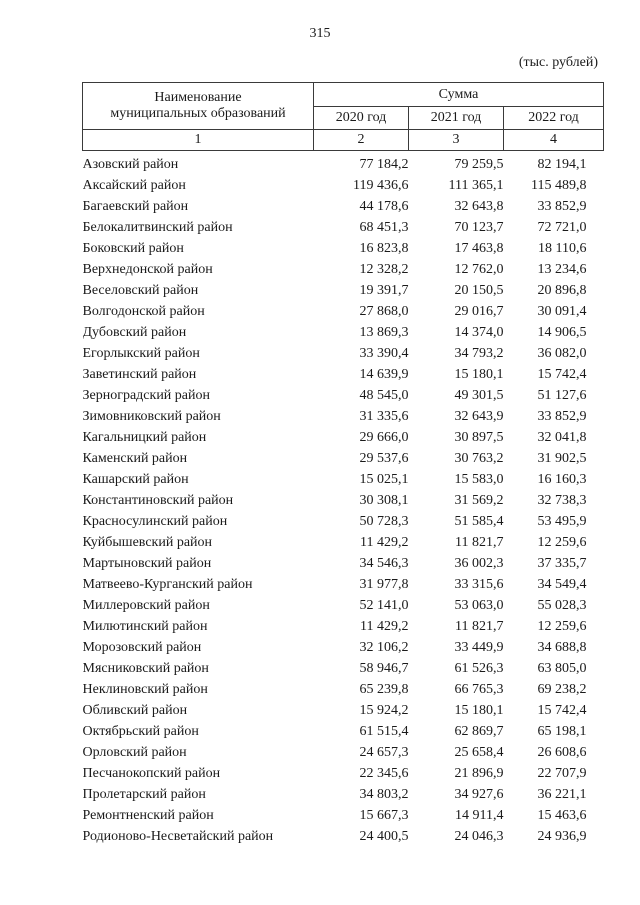 This screenshot has height=905, width=640. Describe the element at coordinates (479, 521) in the screenshot. I see `value-2021: 51 585,4` at that location.